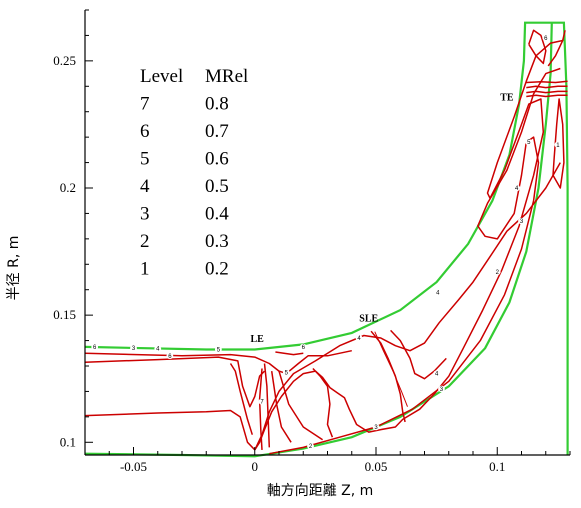 This screenshot has width=581, height=508. What do you see at coordinates (145, 104) in the screenshot?
I see `legend-level: 7` at bounding box center [145, 104].